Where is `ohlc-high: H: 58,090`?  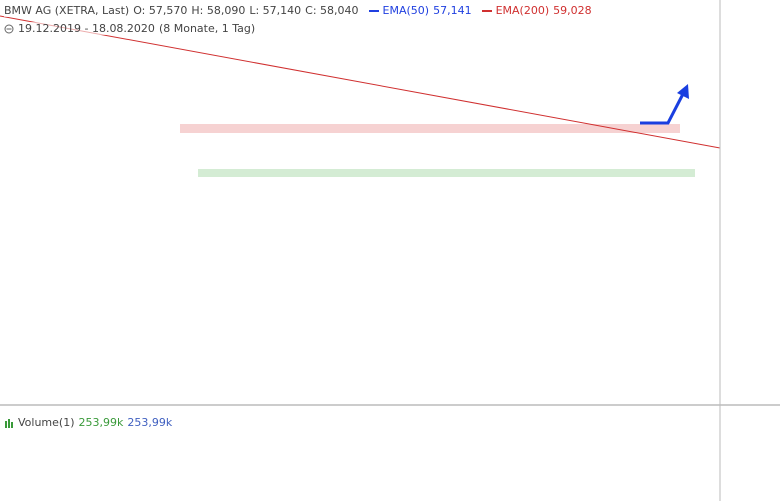 ohlc-high: H: 58,090 is located at coordinates (218, 10).